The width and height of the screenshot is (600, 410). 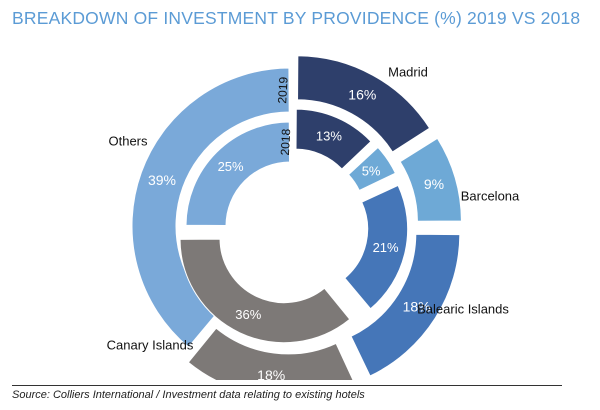 What do you see at coordinates (329, 136) in the screenshot?
I see `value-label-2018-madrid: 13%` at bounding box center [329, 136].